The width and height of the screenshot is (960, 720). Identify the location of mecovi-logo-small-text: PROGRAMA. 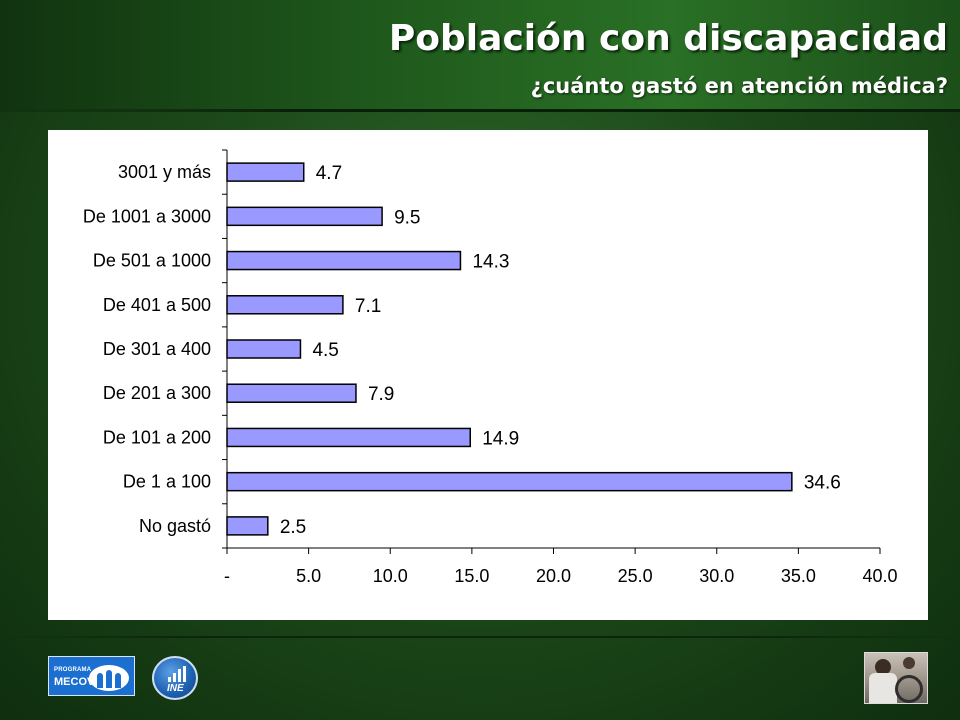
(73, 670).